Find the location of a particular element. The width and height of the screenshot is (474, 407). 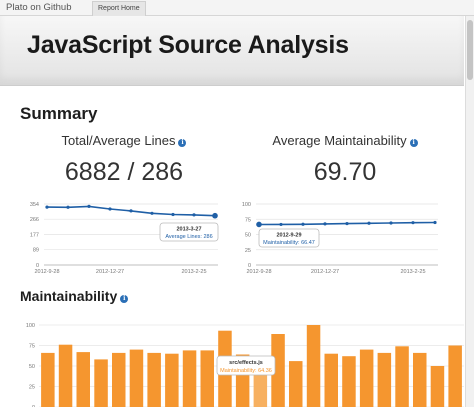

tooltip-date: 2012-9-29 is located at coordinates (288, 236).